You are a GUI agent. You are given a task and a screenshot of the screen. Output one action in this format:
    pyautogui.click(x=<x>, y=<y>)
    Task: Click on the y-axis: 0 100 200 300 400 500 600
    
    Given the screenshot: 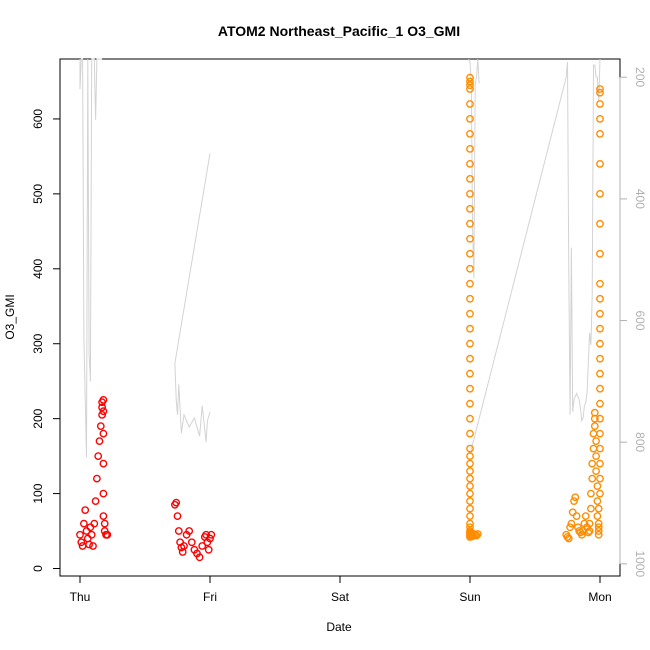 What is the action you would take?
    pyautogui.click(x=46, y=340)
    